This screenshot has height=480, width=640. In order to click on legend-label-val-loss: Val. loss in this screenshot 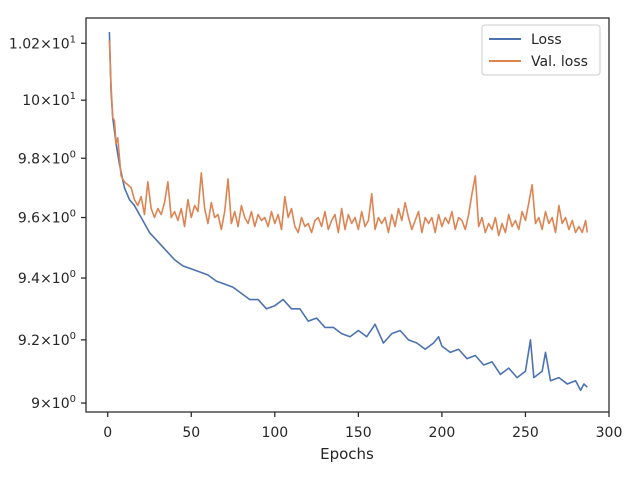, I will do `click(559, 62)`.